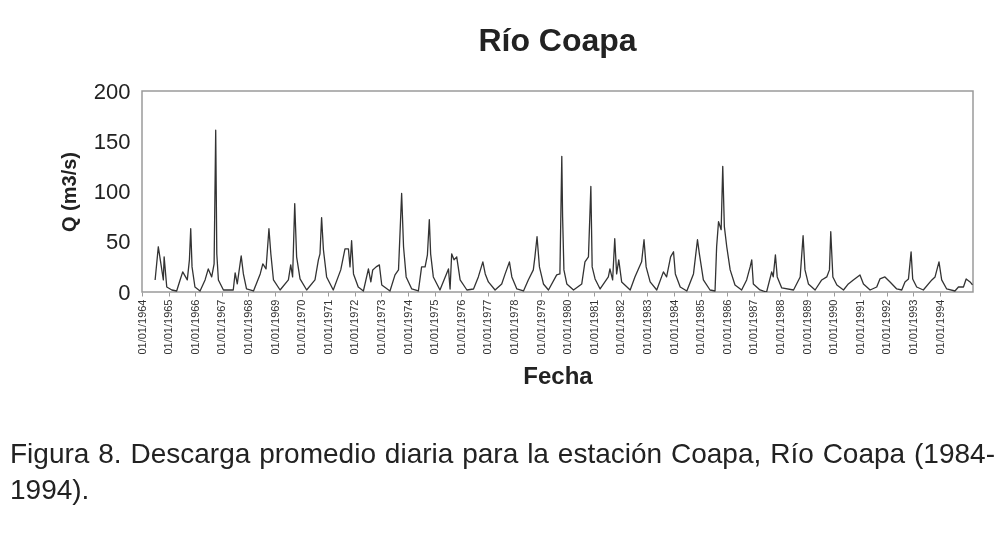  I want to click on x-tick-label: 01/01/1992, so click(886, 327).